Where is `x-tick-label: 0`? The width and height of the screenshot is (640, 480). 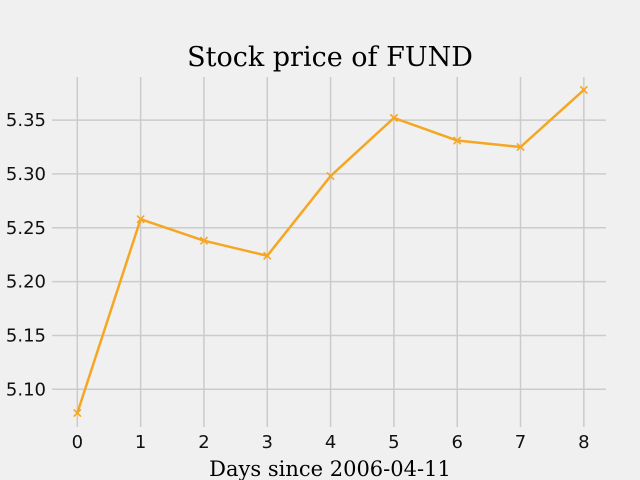 x-tick-label: 0 is located at coordinates (77, 442).